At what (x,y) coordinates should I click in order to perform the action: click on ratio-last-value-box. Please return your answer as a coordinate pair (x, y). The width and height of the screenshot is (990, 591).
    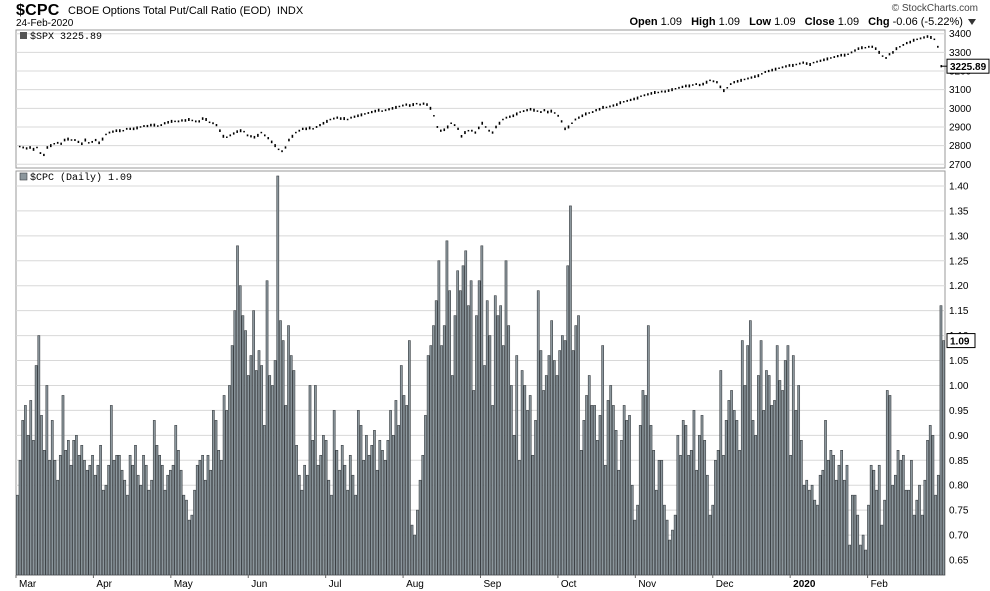
    Looking at the image, I should click on (961, 341).